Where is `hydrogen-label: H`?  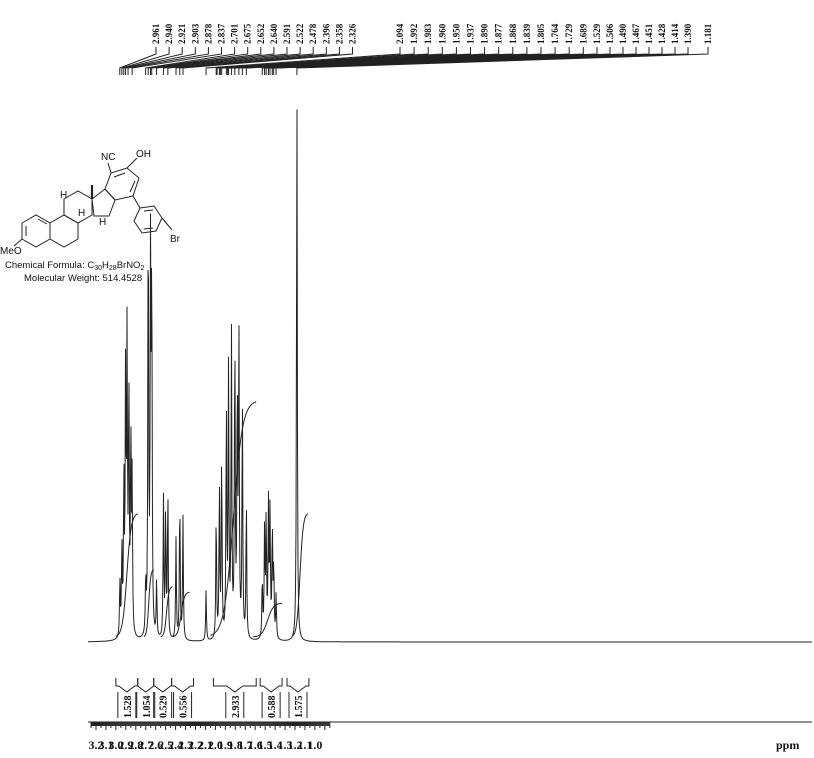
hydrogen-label: H is located at coordinates (81, 213).